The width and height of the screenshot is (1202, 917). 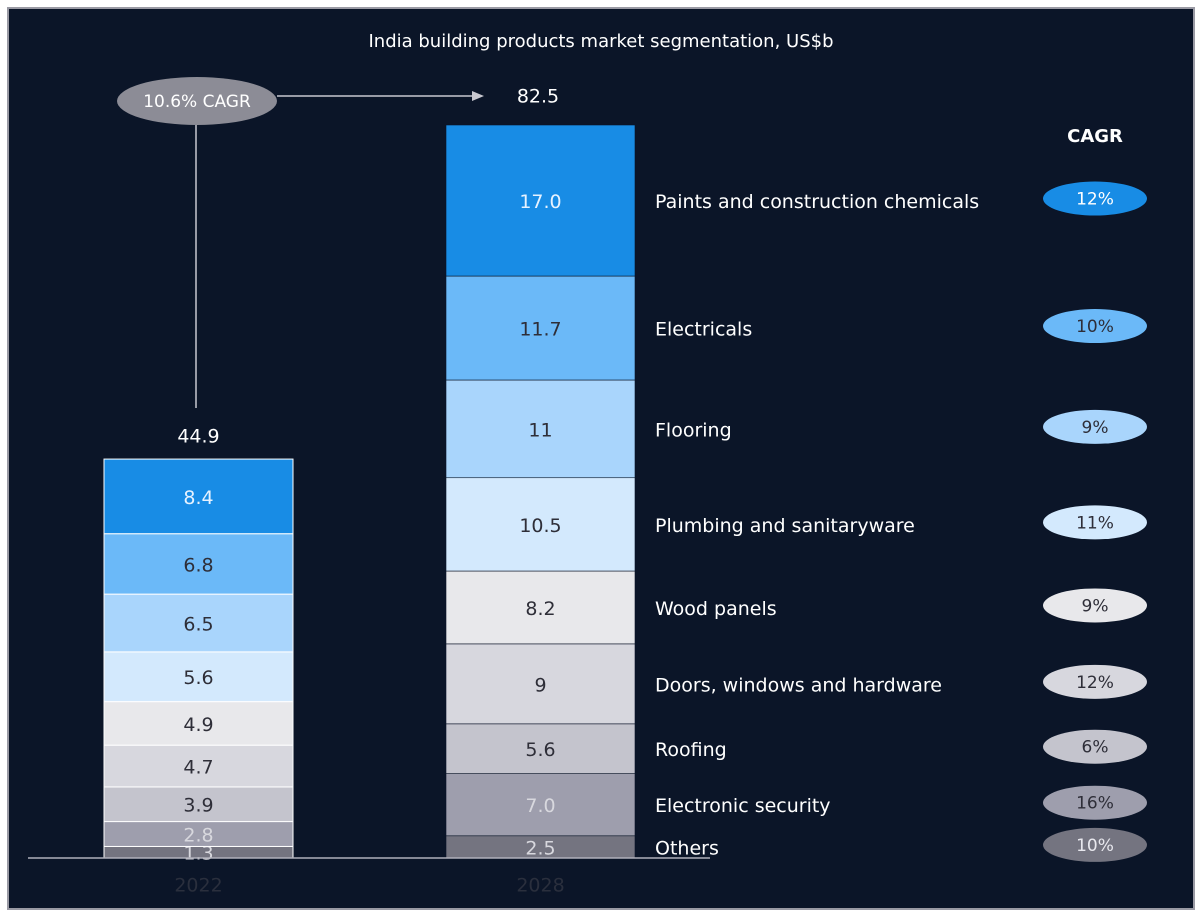 What do you see at coordinates (540, 848) in the screenshot?
I see `value-label: 2.5` at bounding box center [540, 848].